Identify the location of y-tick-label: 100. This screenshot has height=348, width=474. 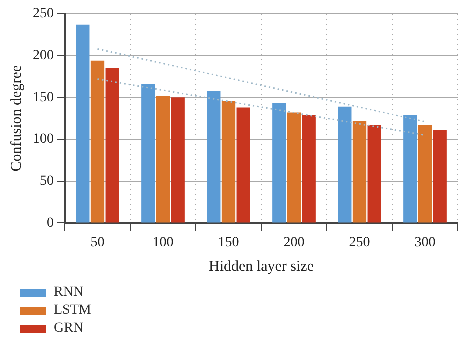
(43, 140).